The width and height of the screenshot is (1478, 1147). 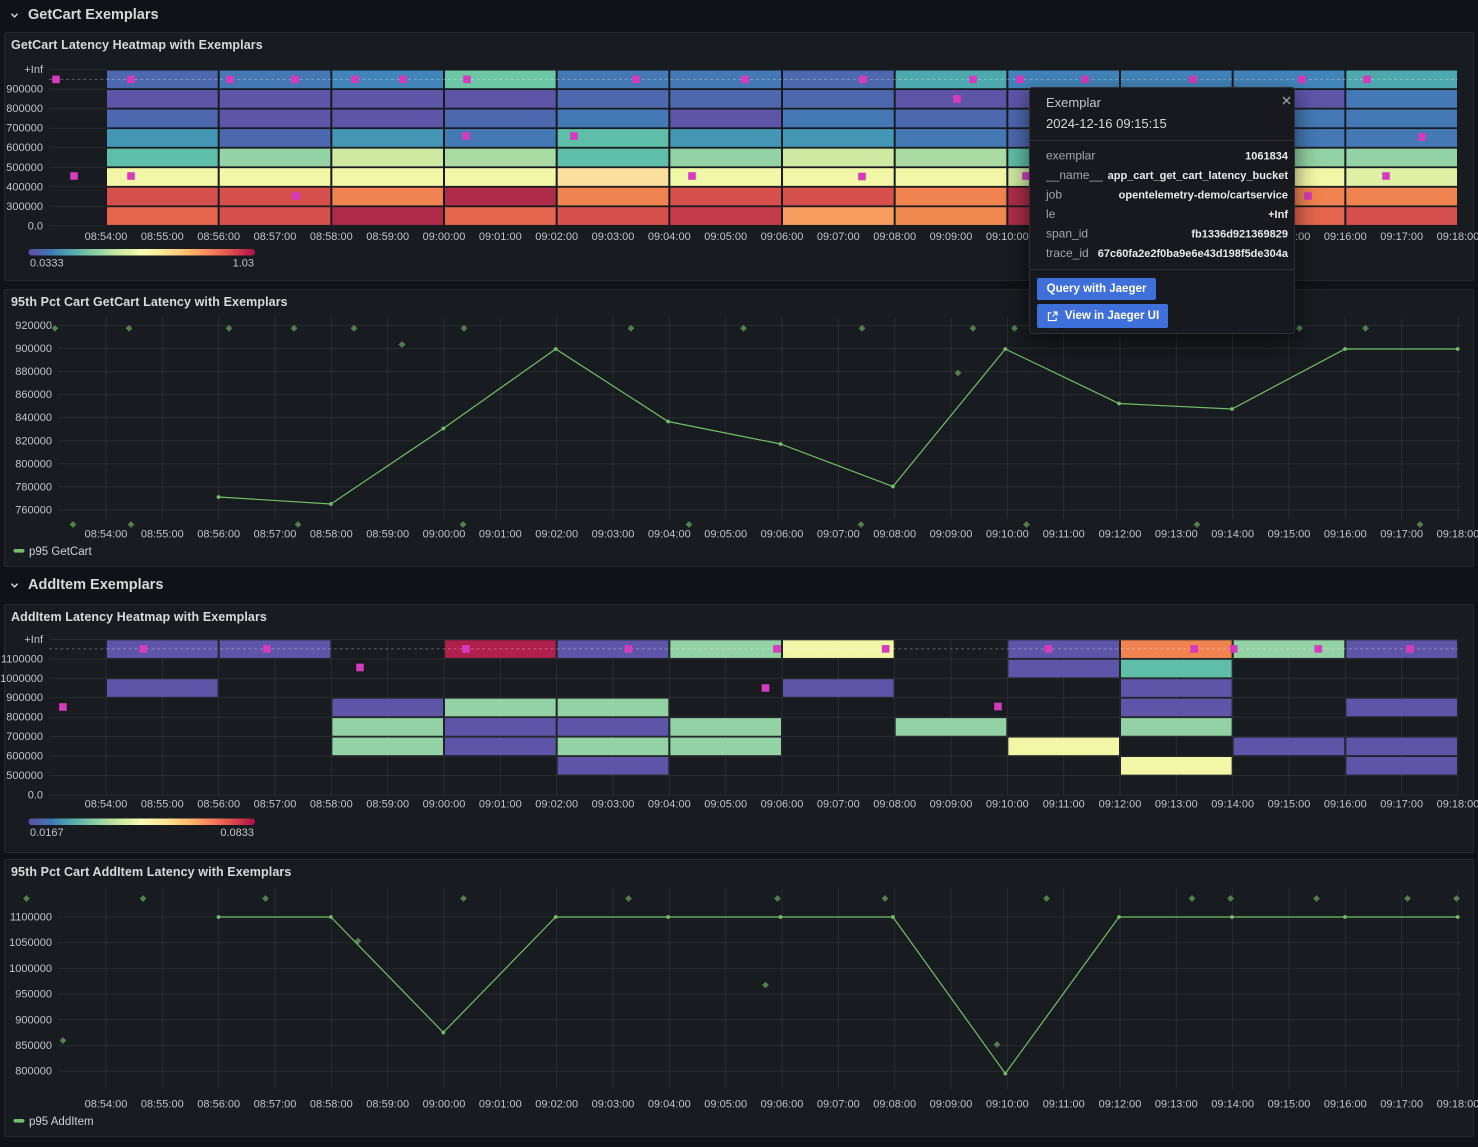 What do you see at coordinates (1239, 235) in the screenshot?
I see `svg-text: fb1336d921369829` at bounding box center [1239, 235].